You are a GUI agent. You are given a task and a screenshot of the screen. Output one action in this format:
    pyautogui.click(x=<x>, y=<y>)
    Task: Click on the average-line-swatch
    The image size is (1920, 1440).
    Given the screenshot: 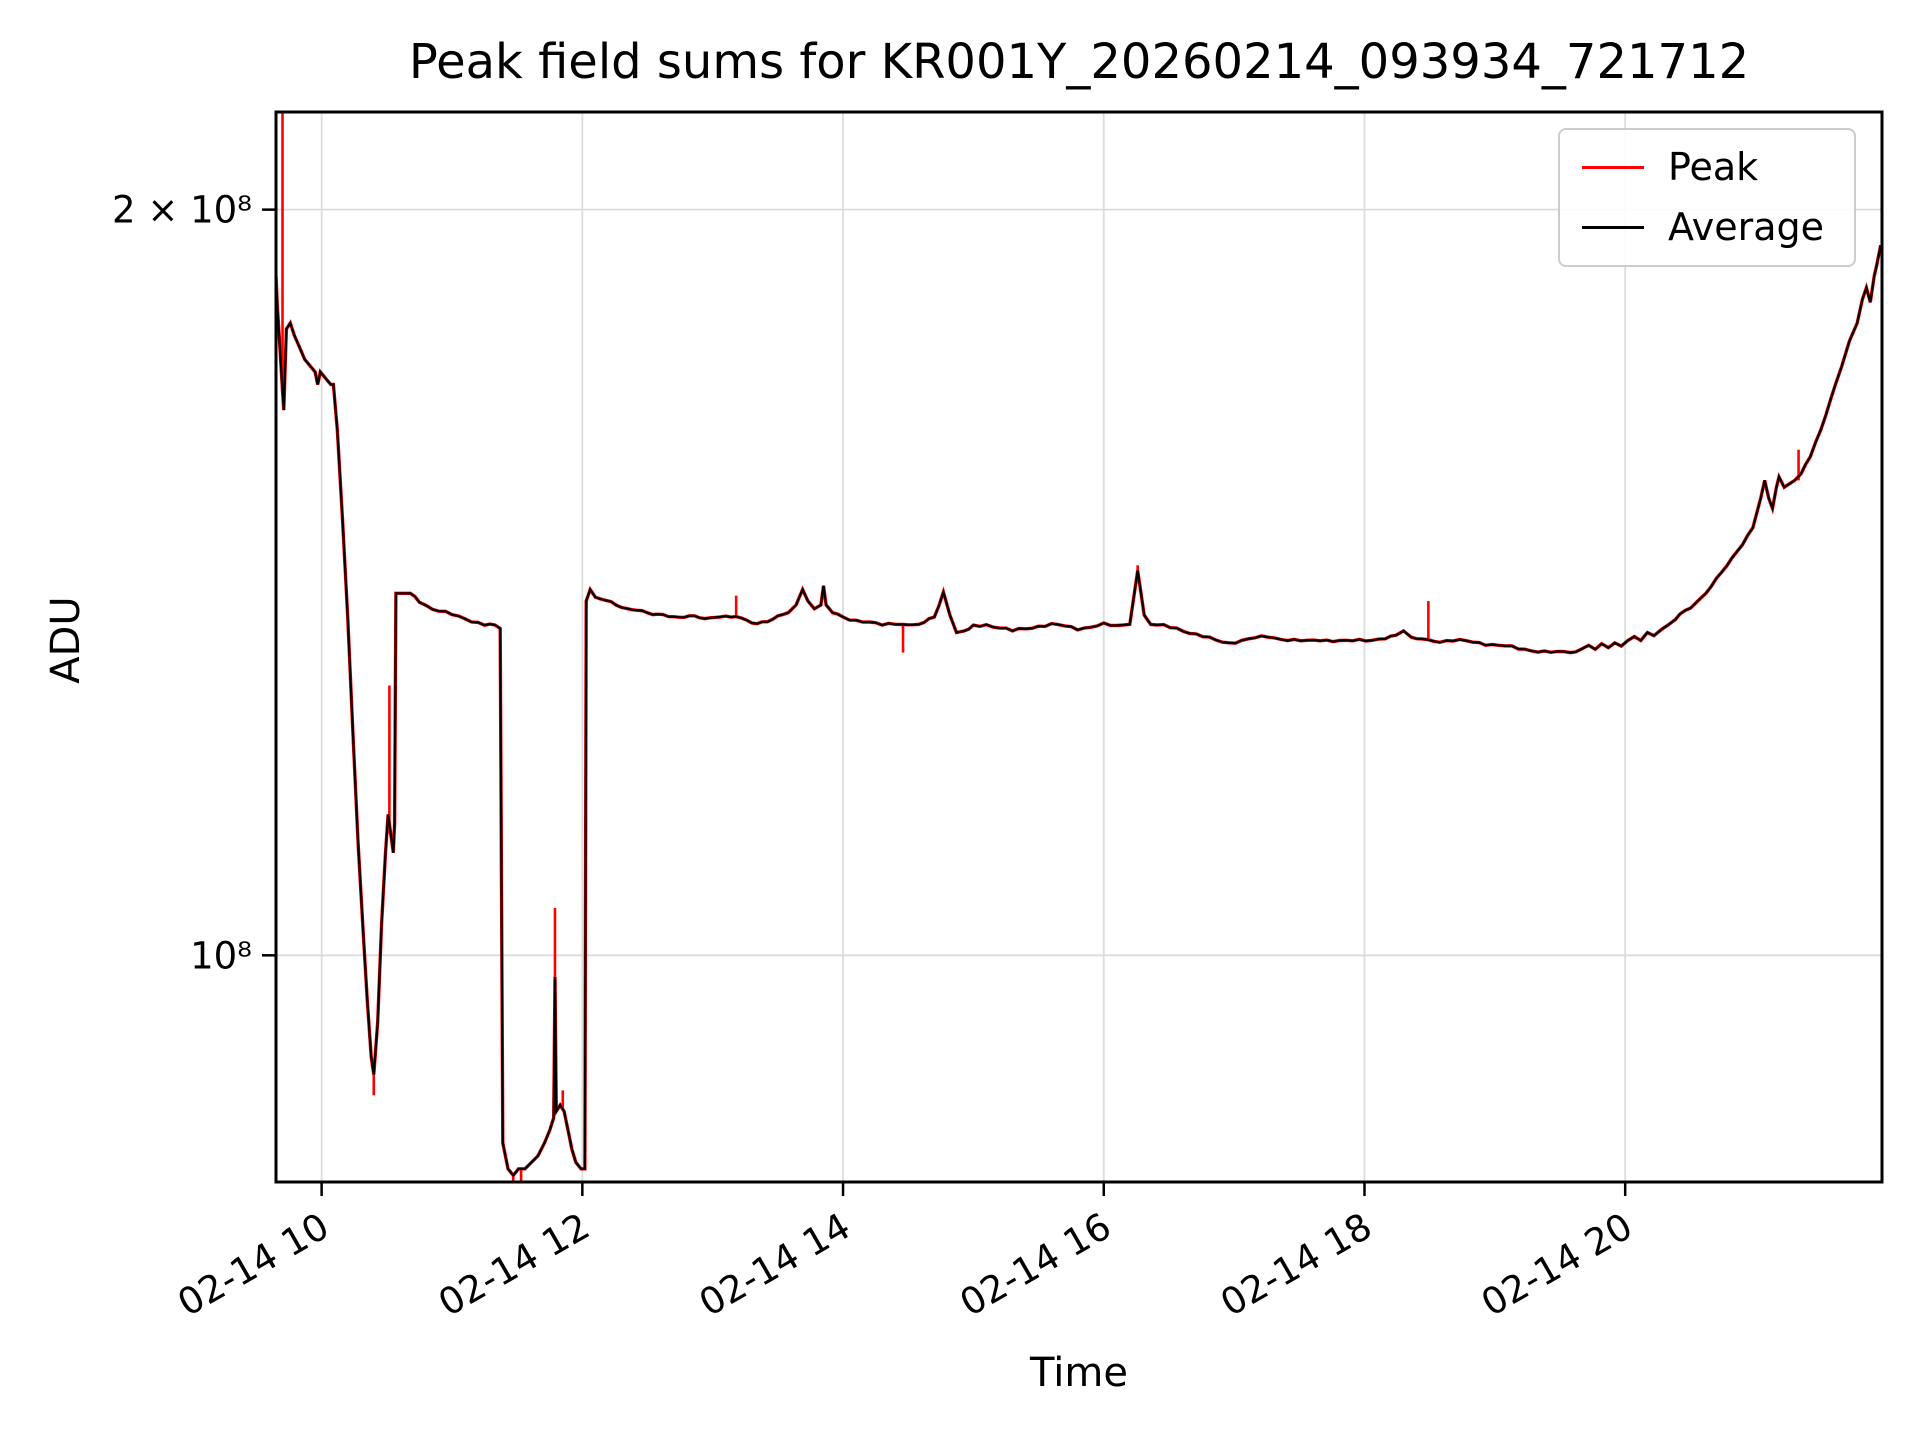 What is the action you would take?
    pyautogui.click(x=1612, y=228)
    